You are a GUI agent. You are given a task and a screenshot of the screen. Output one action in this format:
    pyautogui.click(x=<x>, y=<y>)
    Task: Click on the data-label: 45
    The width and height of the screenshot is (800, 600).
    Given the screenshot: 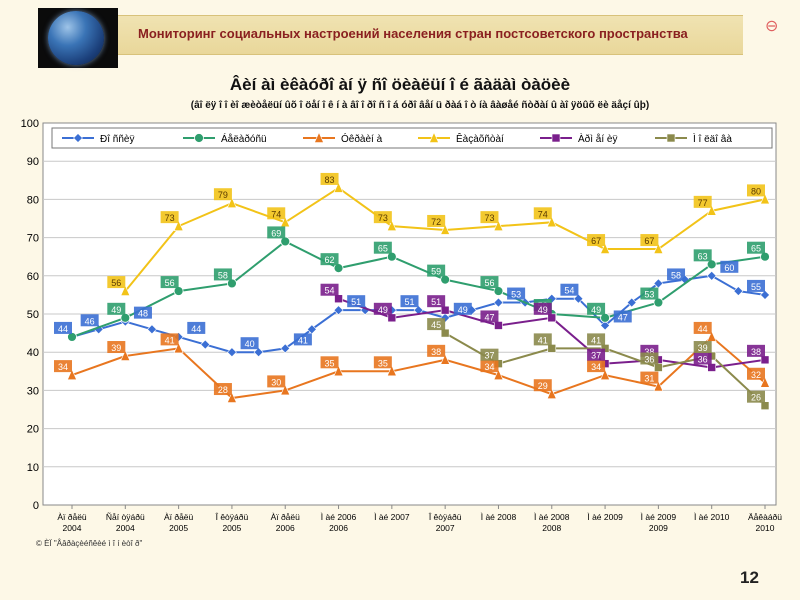 What is the action you would take?
    pyautogui.click(x=436, y=324)
    